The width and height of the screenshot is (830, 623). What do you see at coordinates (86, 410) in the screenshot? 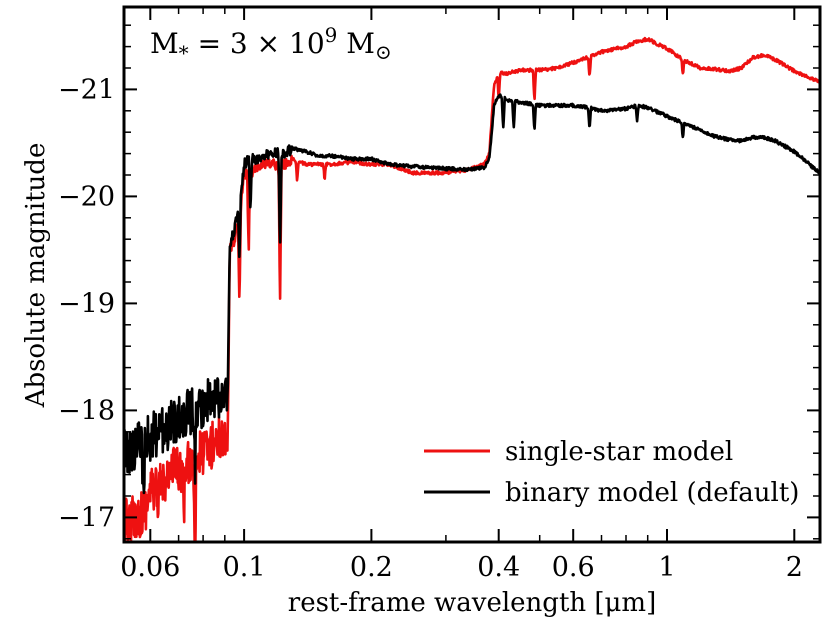
I see `y-tick-label: −18` at bounding box center [86, 410].